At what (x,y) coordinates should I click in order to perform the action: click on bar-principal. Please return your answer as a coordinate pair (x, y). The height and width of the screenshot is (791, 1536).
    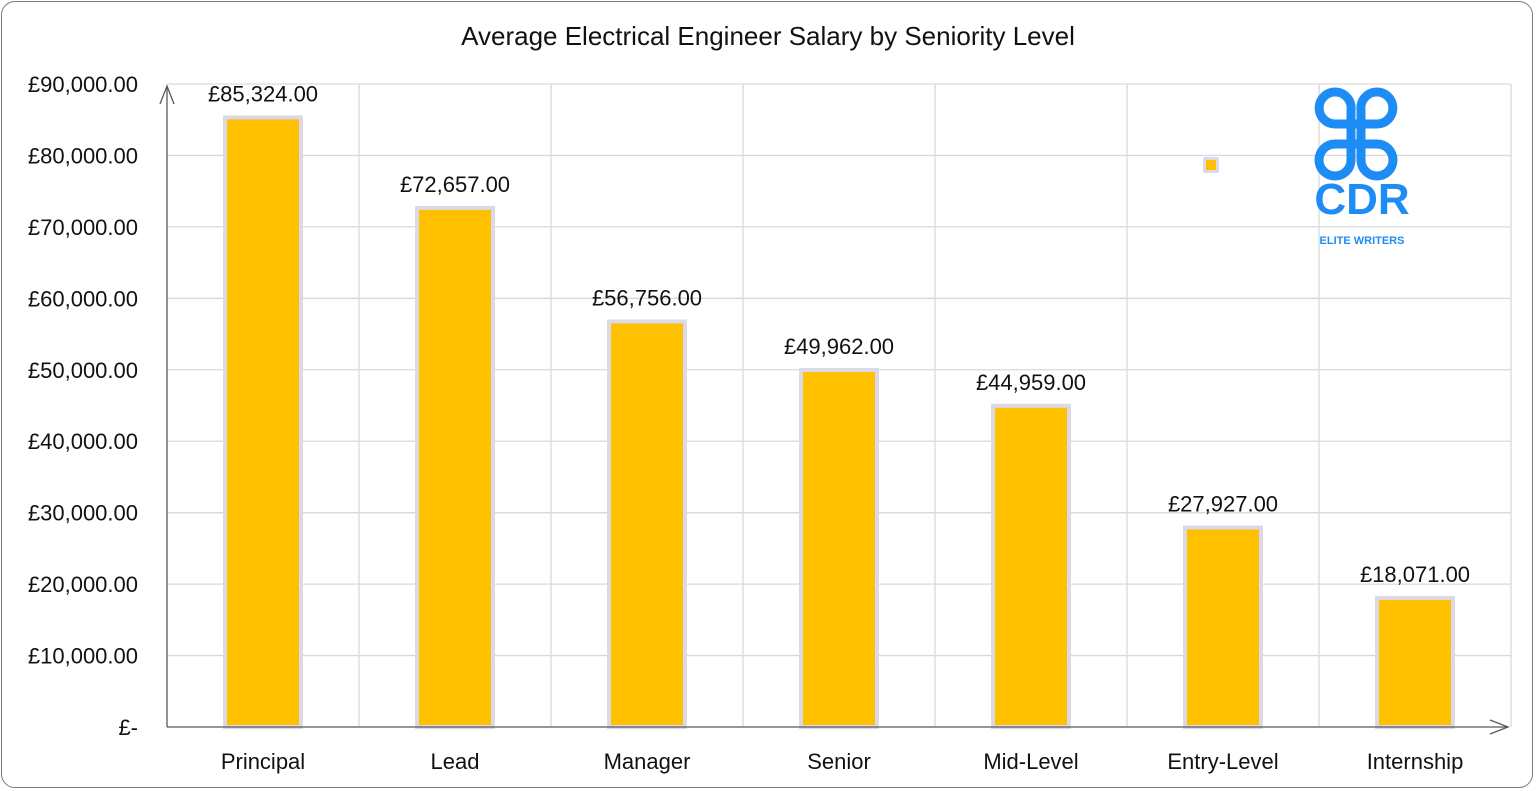
    Looking at the image, I should click on (263, 422).